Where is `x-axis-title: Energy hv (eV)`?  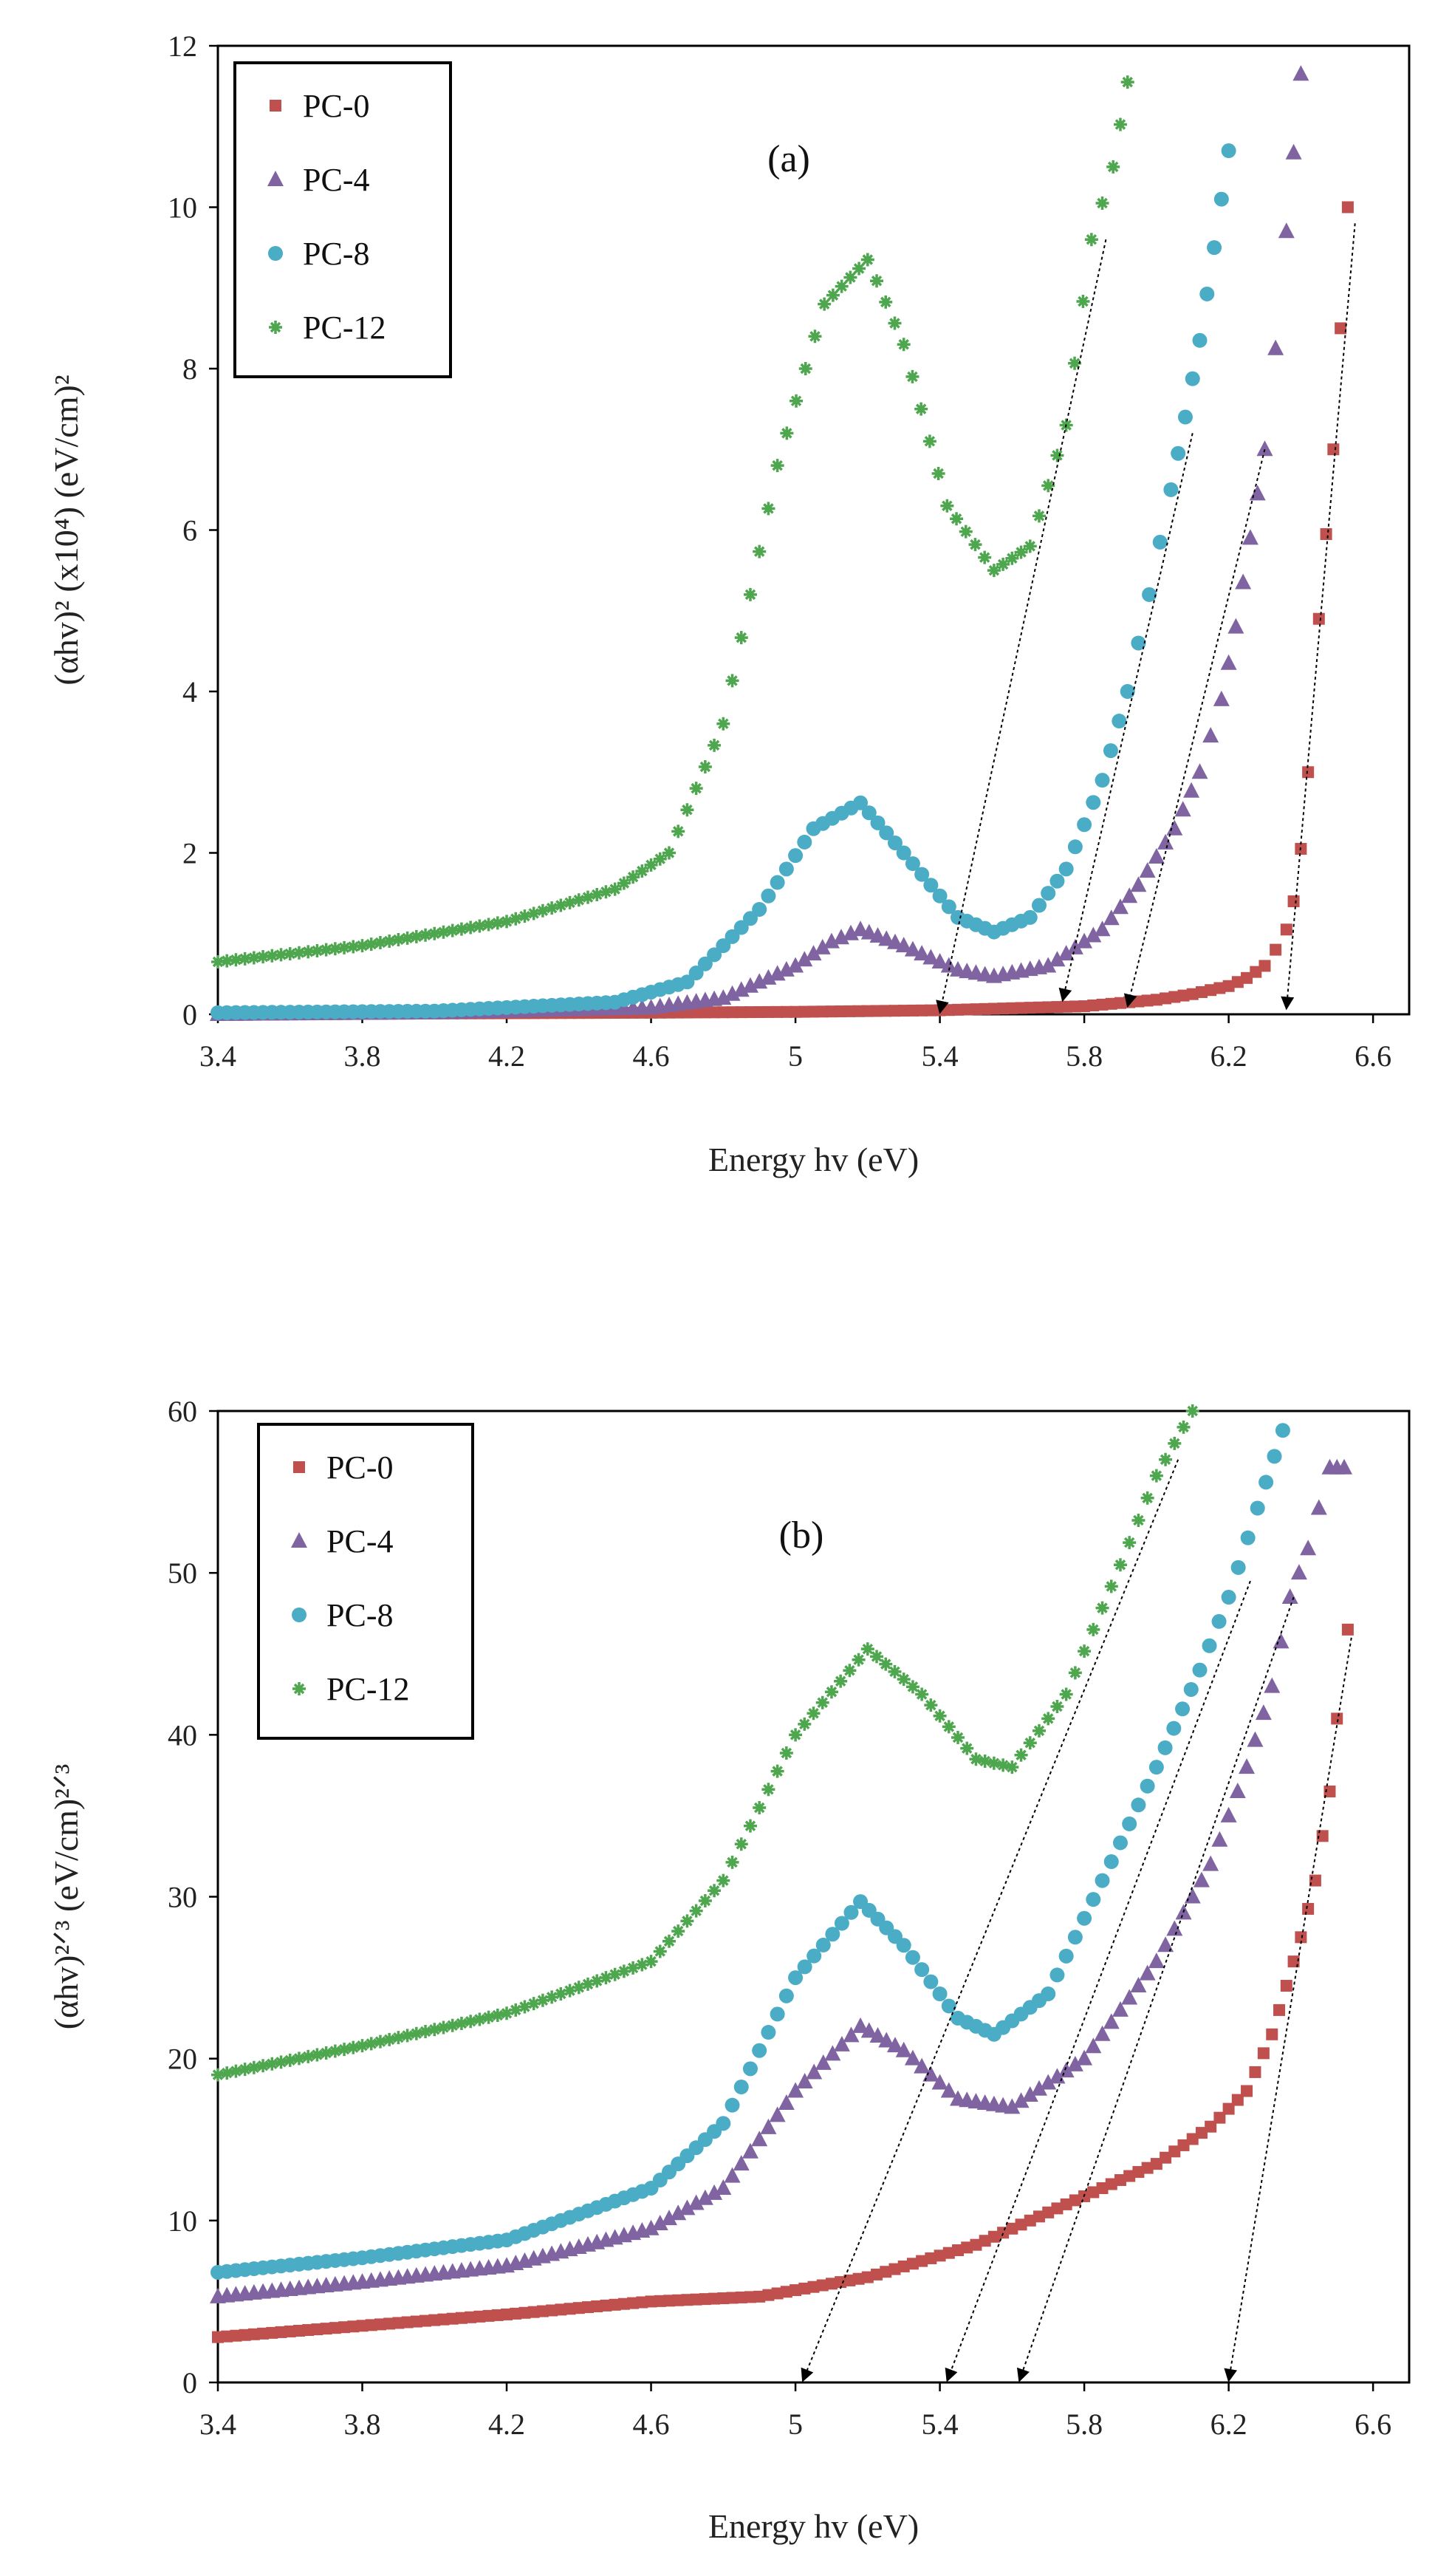
x-axis-title: Energy hv (eV) is located at coordinates (813, 1159).